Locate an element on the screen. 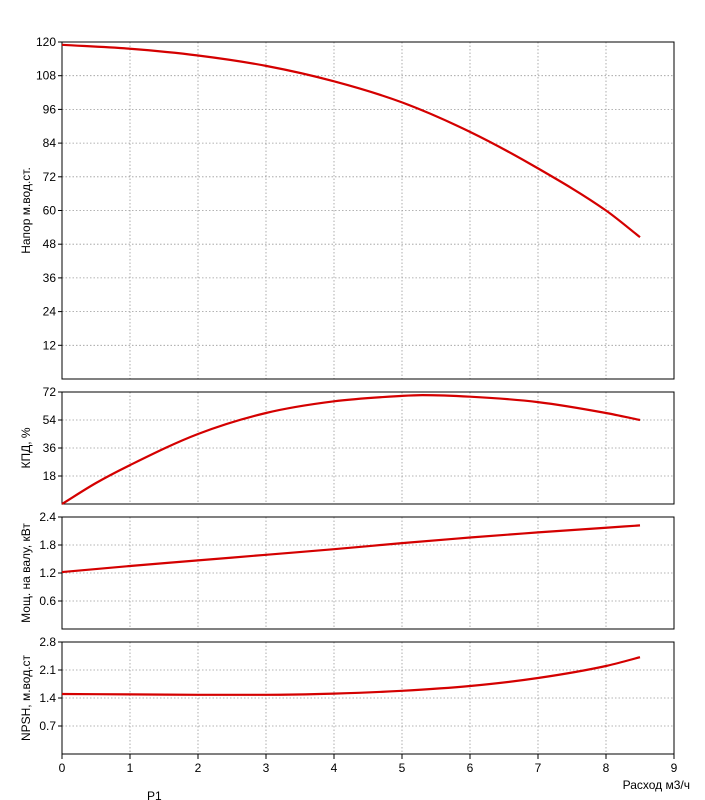 Image resolution: width=705 pixels, height=800 pixels. panel-1-ytick-label: 60 is located at coordinates (50, 211).